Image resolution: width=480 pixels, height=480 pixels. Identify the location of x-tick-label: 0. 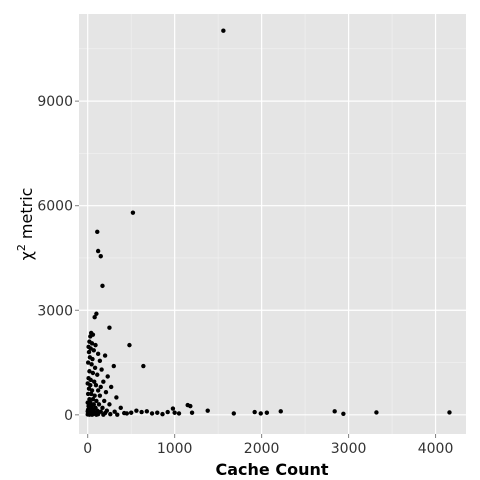
(87, 449).